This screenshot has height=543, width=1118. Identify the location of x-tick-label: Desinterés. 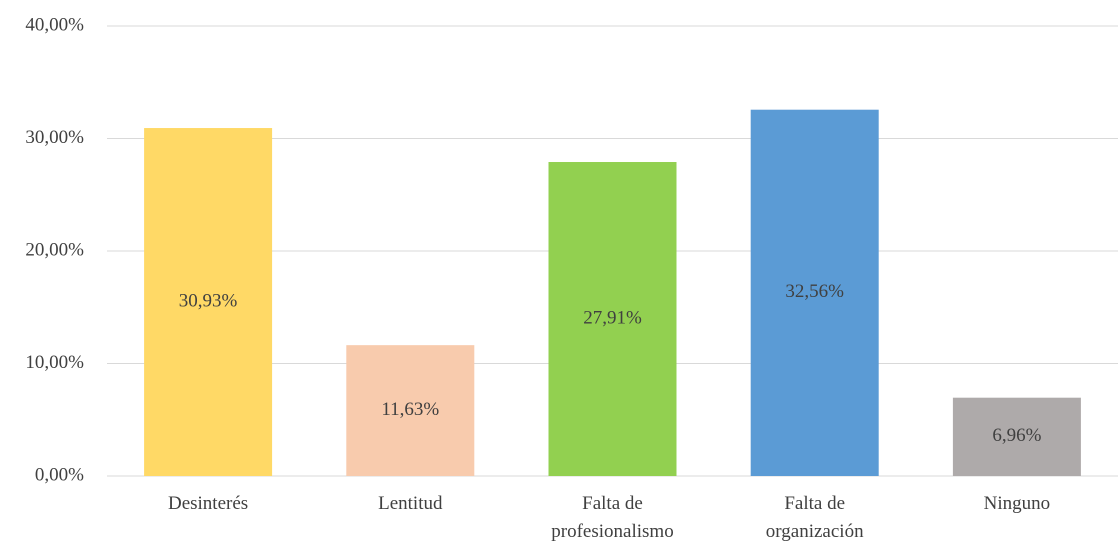
(208, 503).